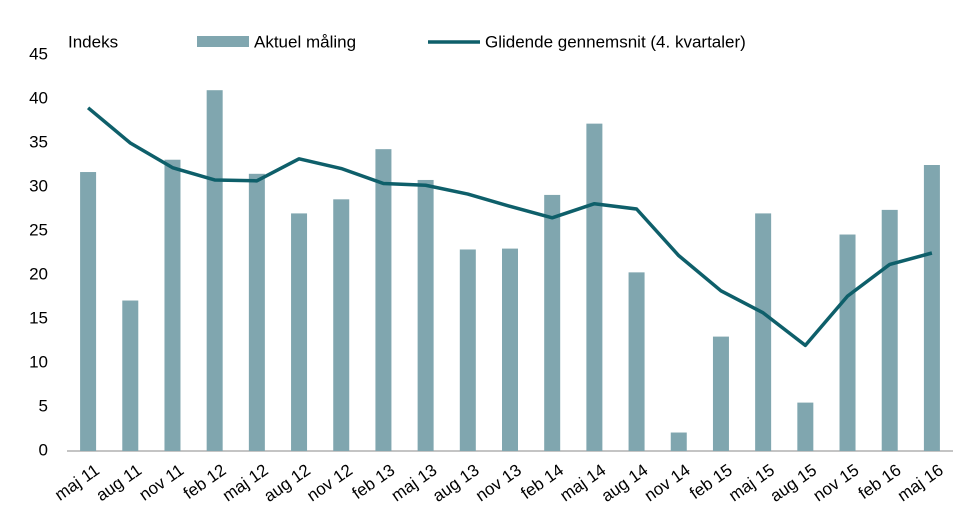 The image size is (977, 526). I want to click on legend-label: Glidende gennemsnit (4. kvartaler), so click(615, 41).